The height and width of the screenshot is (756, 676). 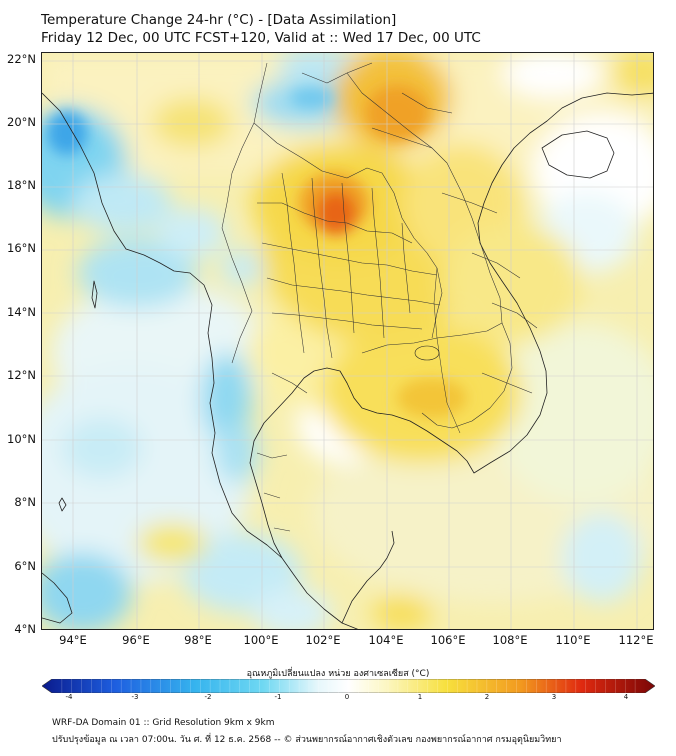 I want to click on lon-label-110E: 110°E, so click(x=573, y=640).